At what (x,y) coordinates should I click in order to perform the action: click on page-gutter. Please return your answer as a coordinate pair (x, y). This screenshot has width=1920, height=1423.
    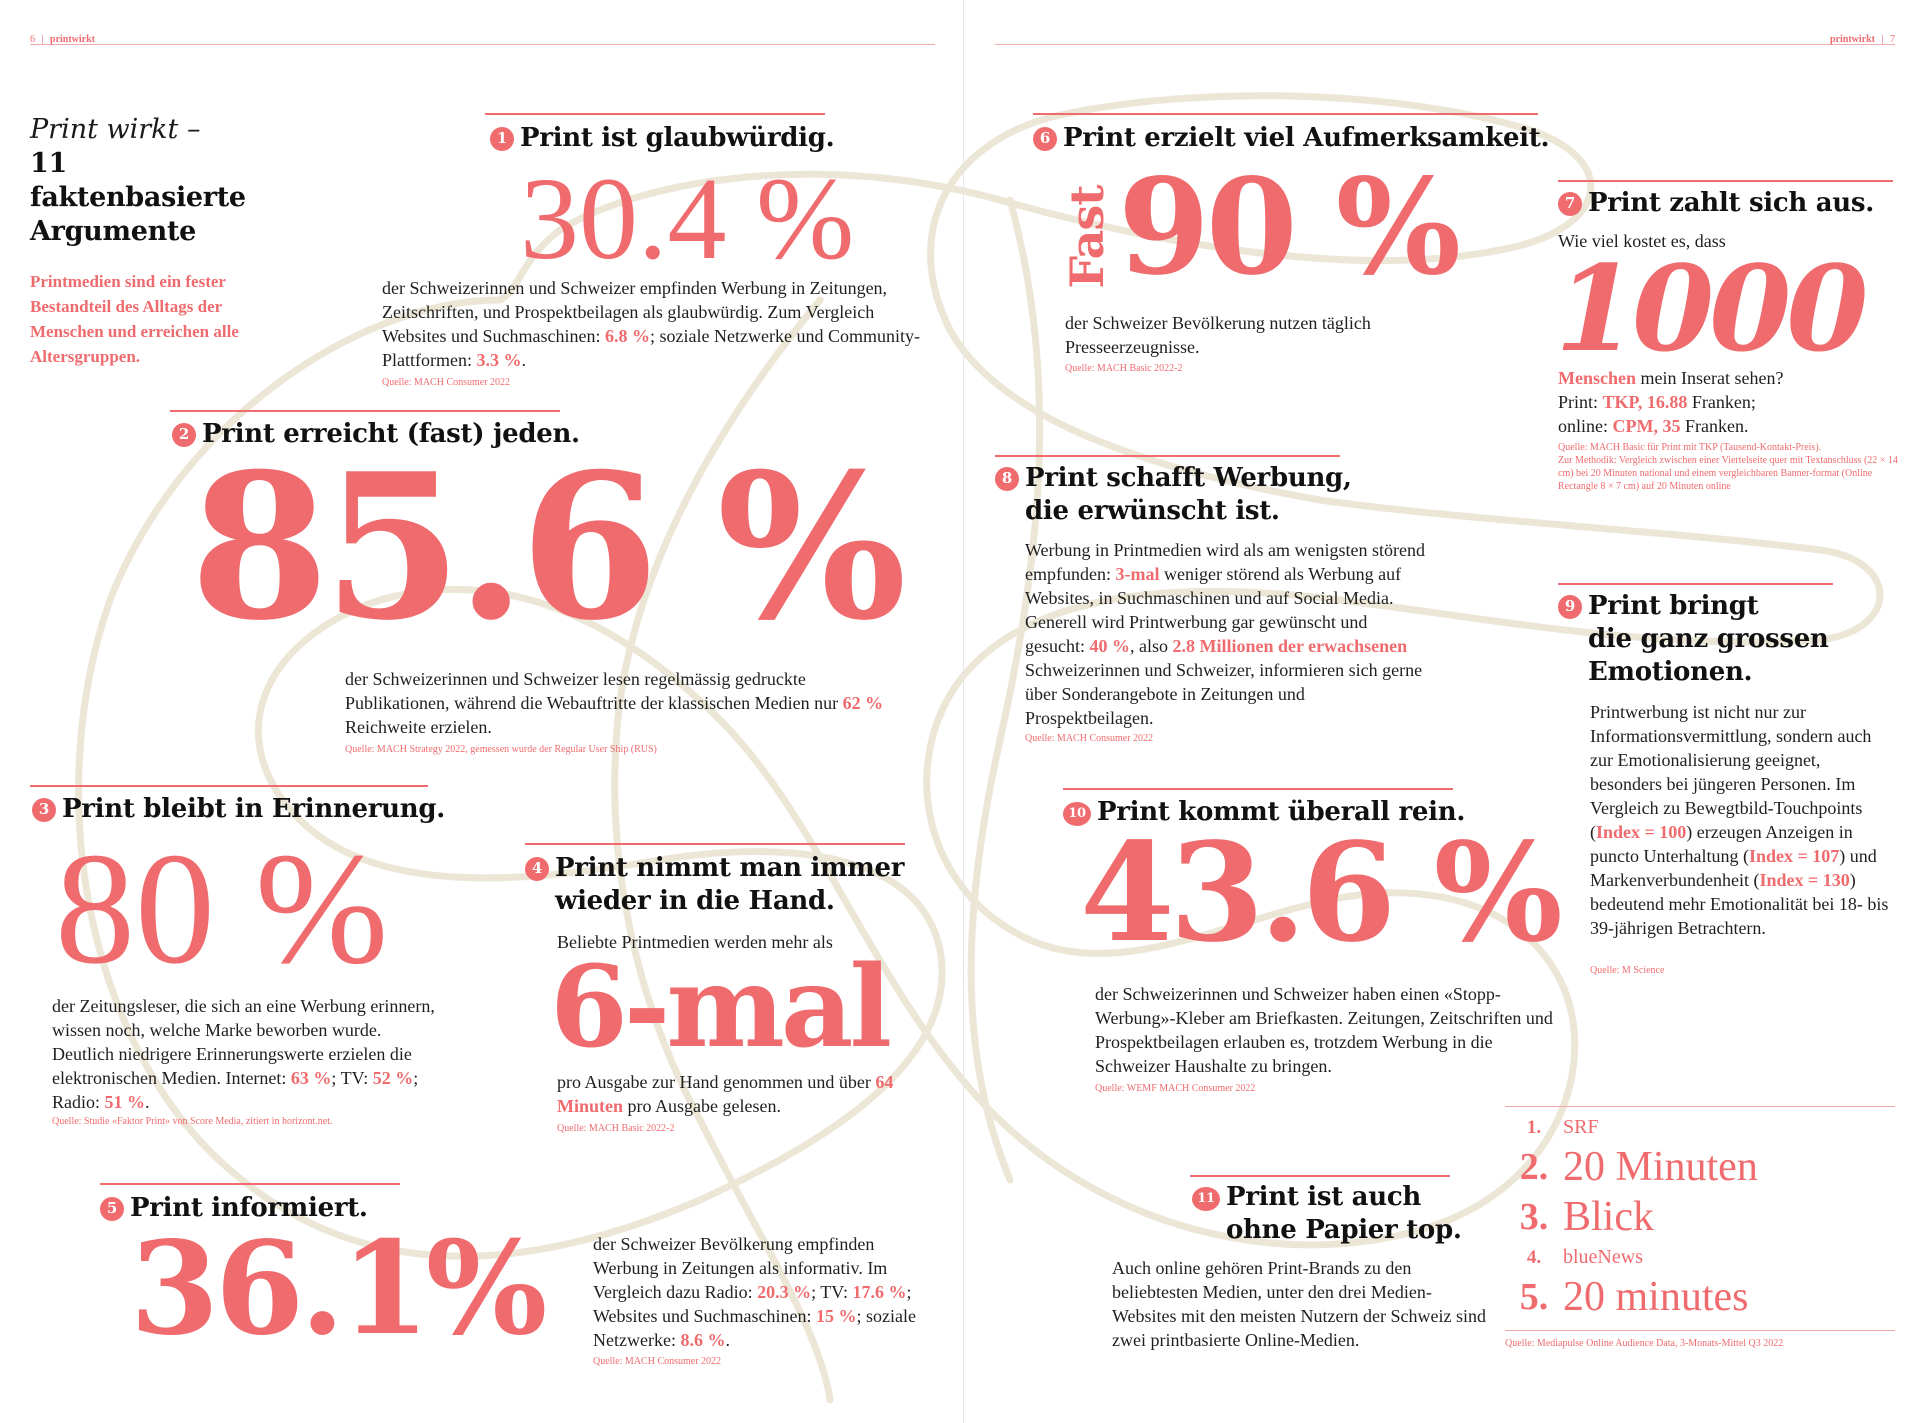
    Looking at the image, I should click on (963, 711).